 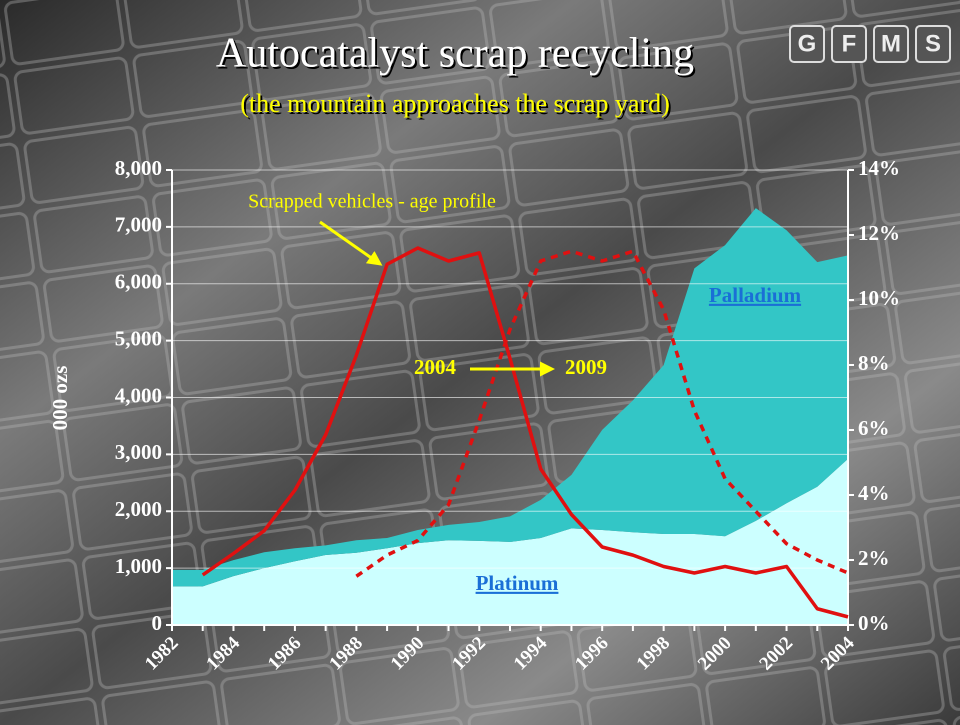 What do you see at coordinates (435, 367) in the screenshot?
I see `annotation: 2004` at bounding box center [435, 367].